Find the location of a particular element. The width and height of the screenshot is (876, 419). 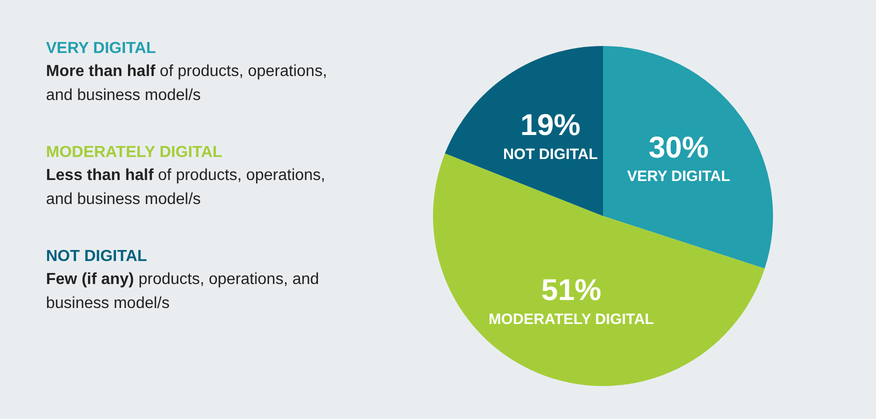

data-label: 30% is located at coordinates (678, 147).